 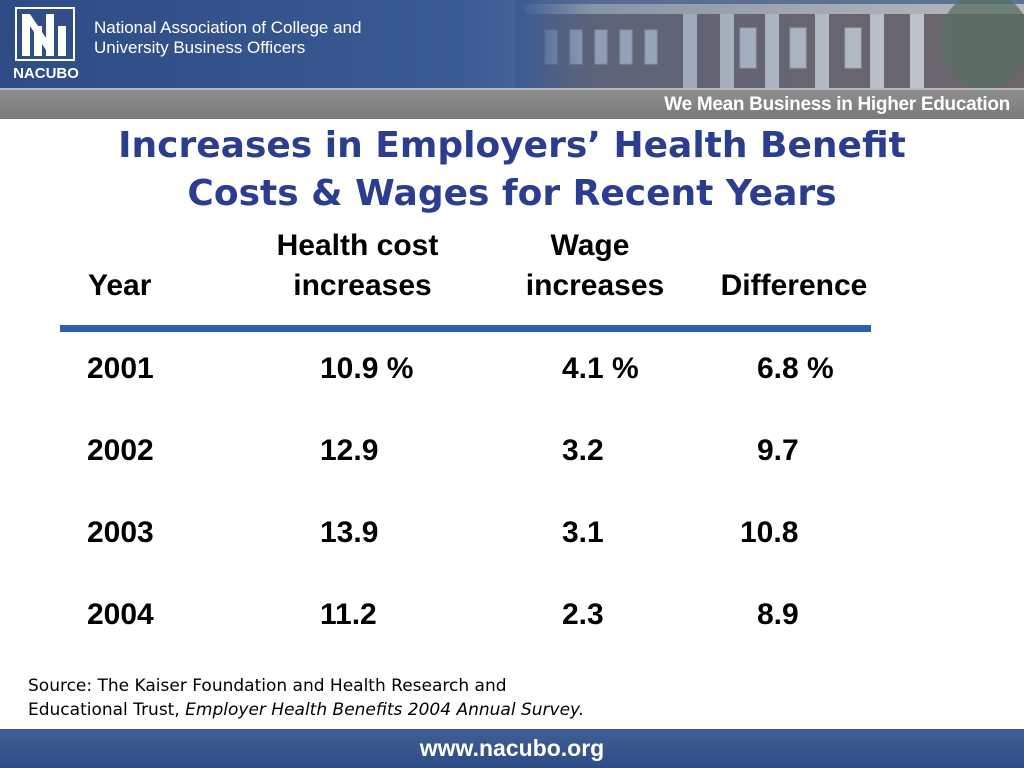 What do you see at coordinates (583, 532) in the screenshot?
I see `cell-wage: 3.1` at bounding box center [583, 532].